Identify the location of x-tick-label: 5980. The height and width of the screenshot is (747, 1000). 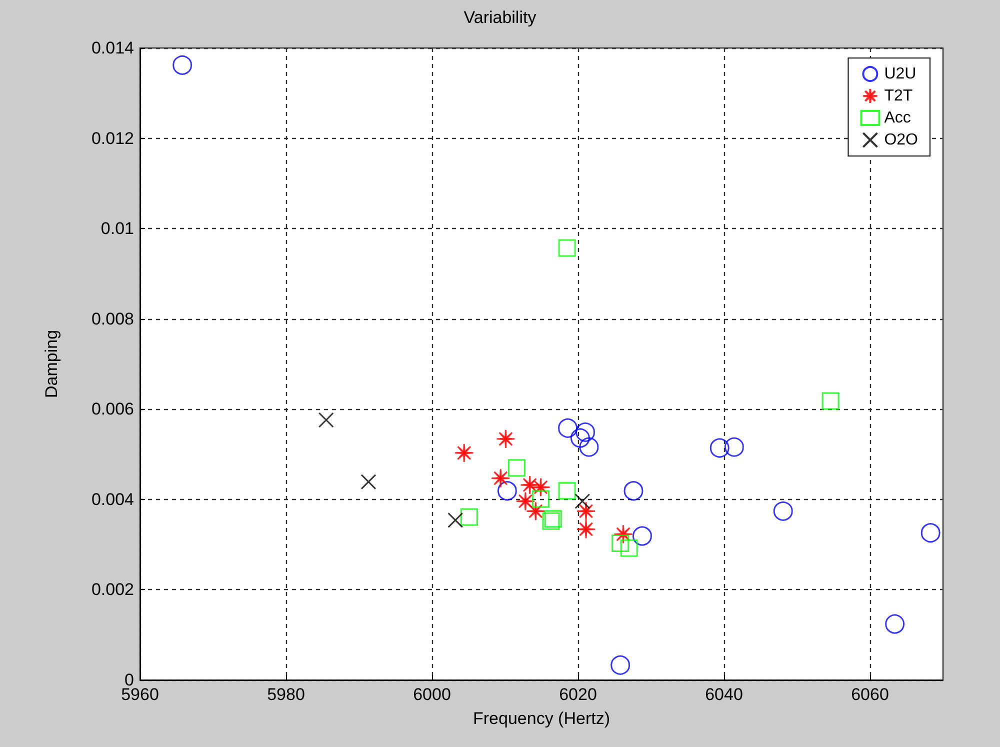
(286, 694).